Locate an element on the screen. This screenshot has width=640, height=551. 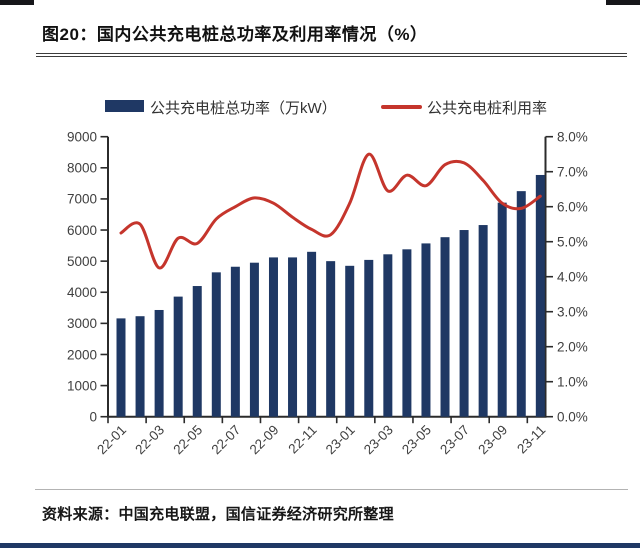
x-axis-label: 23-11 is located at coordinates (531, 439).